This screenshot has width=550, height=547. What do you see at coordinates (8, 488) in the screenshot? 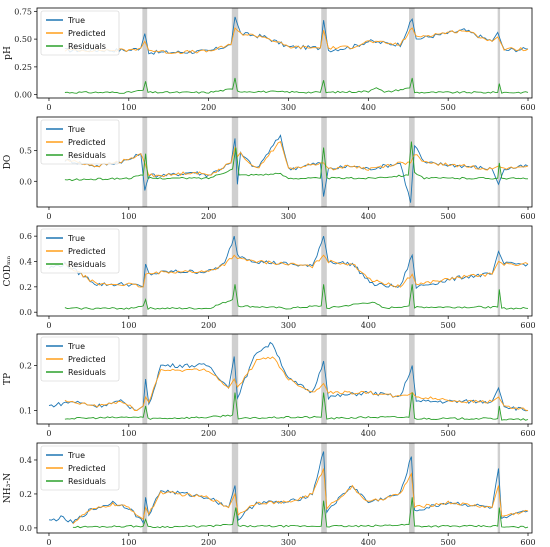
I see `y-axis-label: NH₃-N` at bounding box center [8, 488].